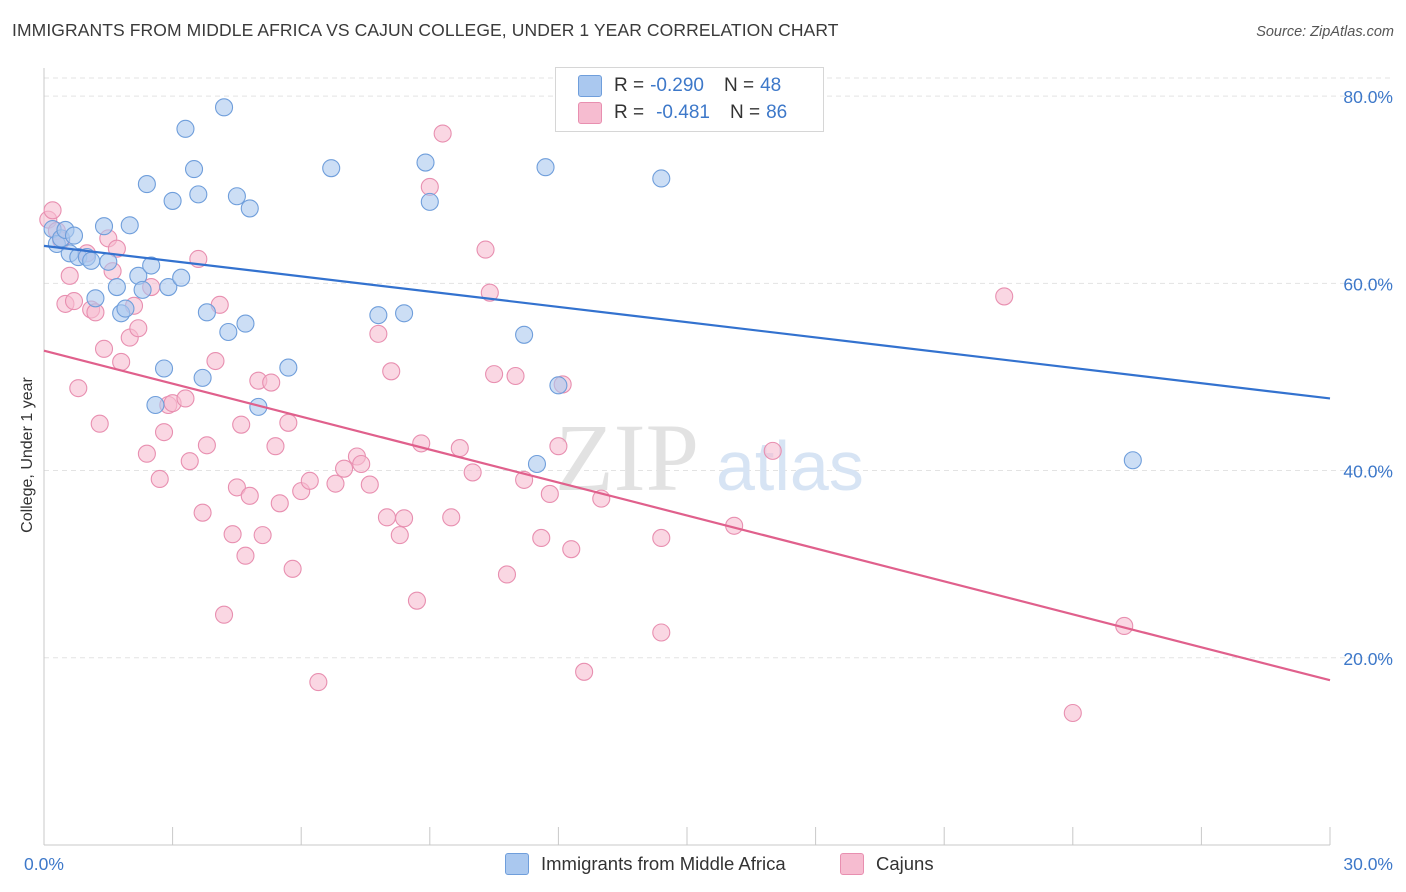 The image size is (1406, 892). What do you see at coordinates (905, 863) in the screenshot?
I see `bottom-legend-label: Cajuns` at bounding box center [905, 863].